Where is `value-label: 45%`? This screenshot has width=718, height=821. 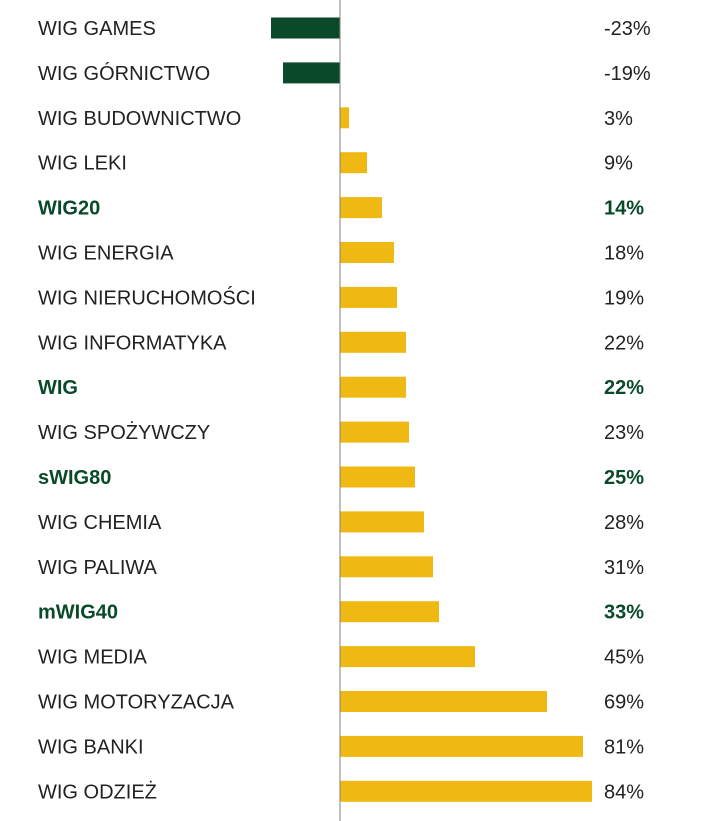
value-label: 45% is located at coordinates (624, 658).